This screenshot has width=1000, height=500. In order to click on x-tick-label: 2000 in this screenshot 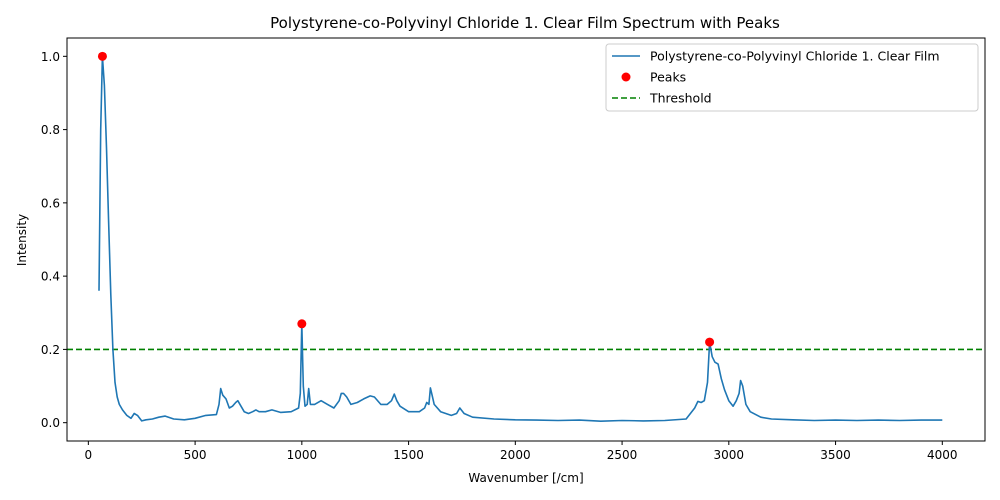, I will do `click(515, 455)`.